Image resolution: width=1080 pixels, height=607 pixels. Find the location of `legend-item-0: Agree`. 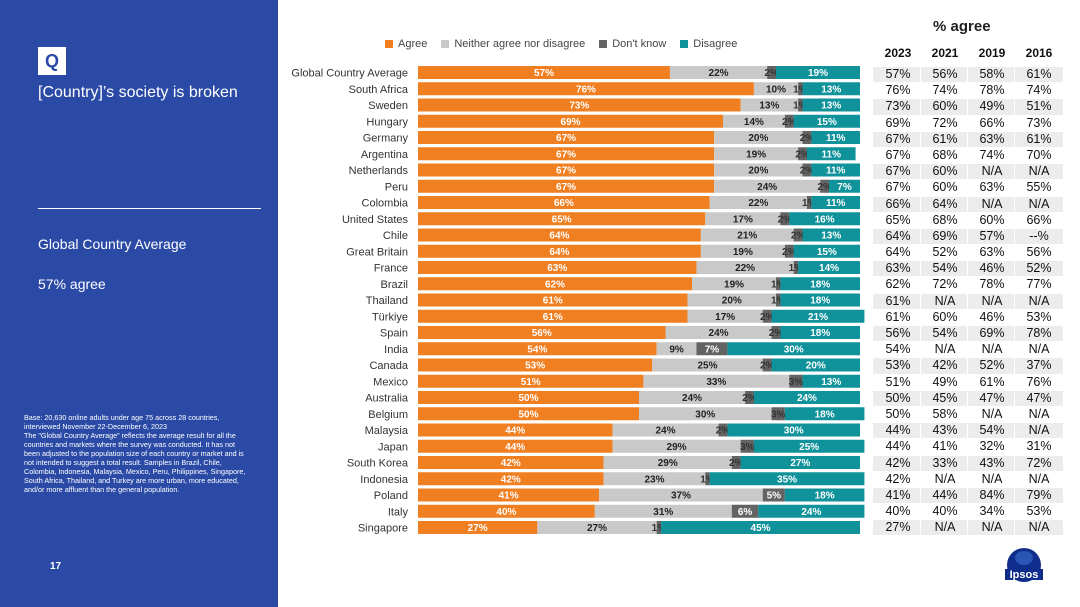

legend-item-0: Agree is located at coordinates (406, 44).